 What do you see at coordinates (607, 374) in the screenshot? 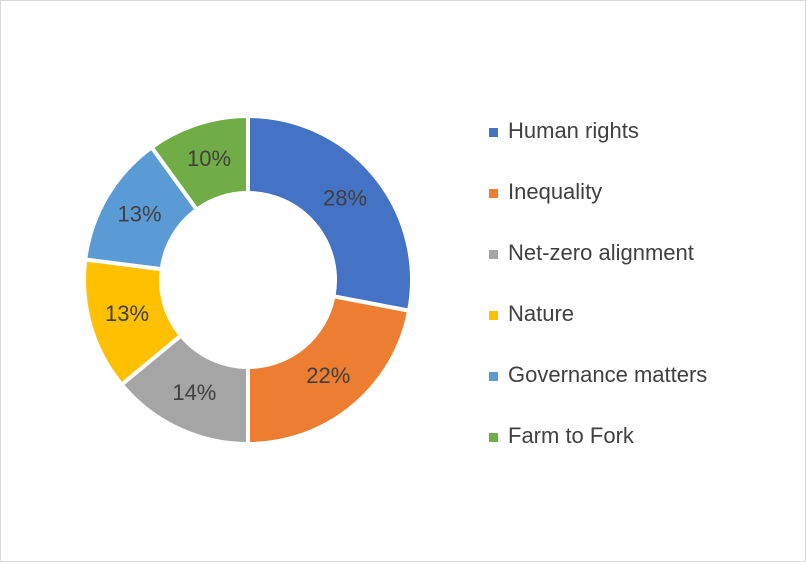
I see `legend-label: Governance matters` at bounding box center [607, 374].